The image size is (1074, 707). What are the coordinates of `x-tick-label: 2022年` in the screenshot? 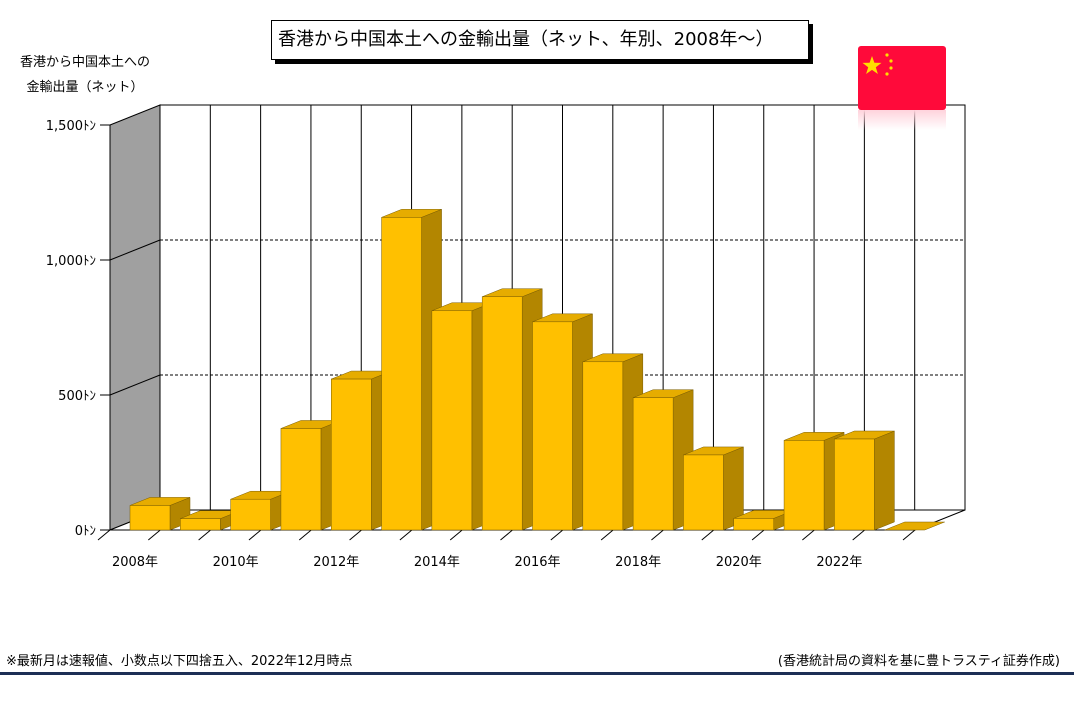 It's located at (839, 562).